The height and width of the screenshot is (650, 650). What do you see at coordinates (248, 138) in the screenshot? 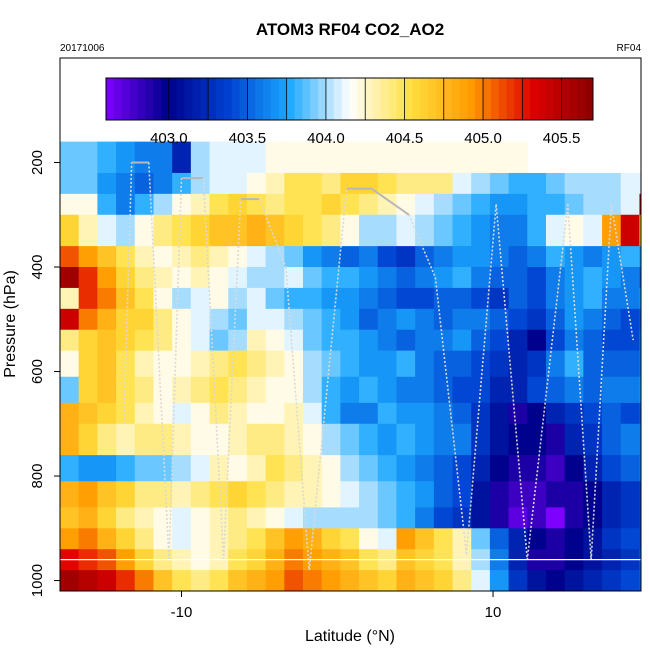
I see `colorbar-tick-label: 403.5` at bounding box center [248, 138].